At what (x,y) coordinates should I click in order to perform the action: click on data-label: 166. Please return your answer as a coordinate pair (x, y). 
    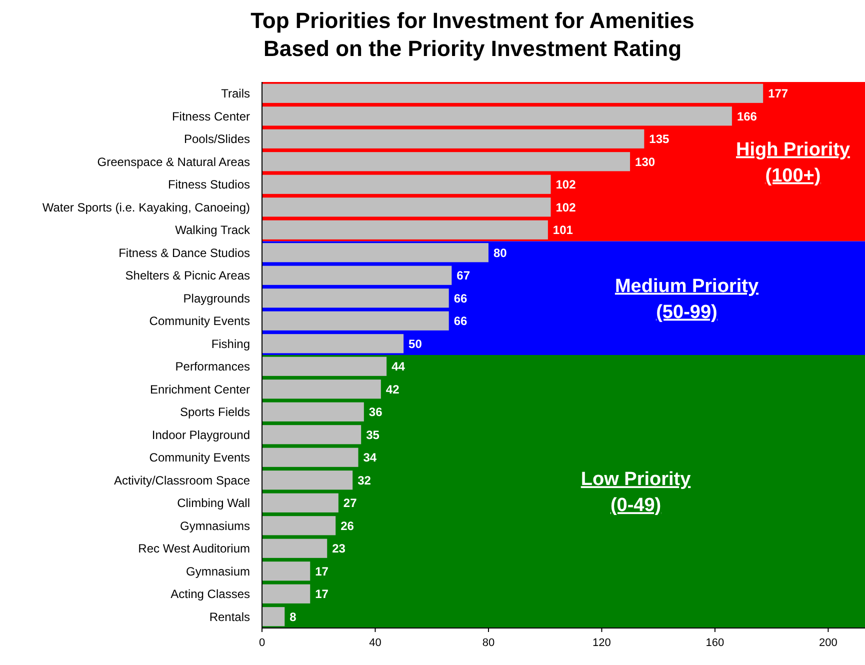
    Looking at the image, I should click on (747, 116).